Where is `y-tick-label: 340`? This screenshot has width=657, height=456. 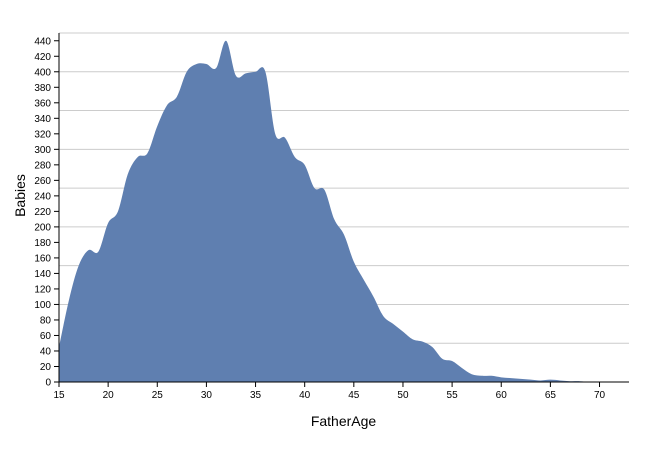
y-tick-label: 340 is located at coordinates (42, 119).